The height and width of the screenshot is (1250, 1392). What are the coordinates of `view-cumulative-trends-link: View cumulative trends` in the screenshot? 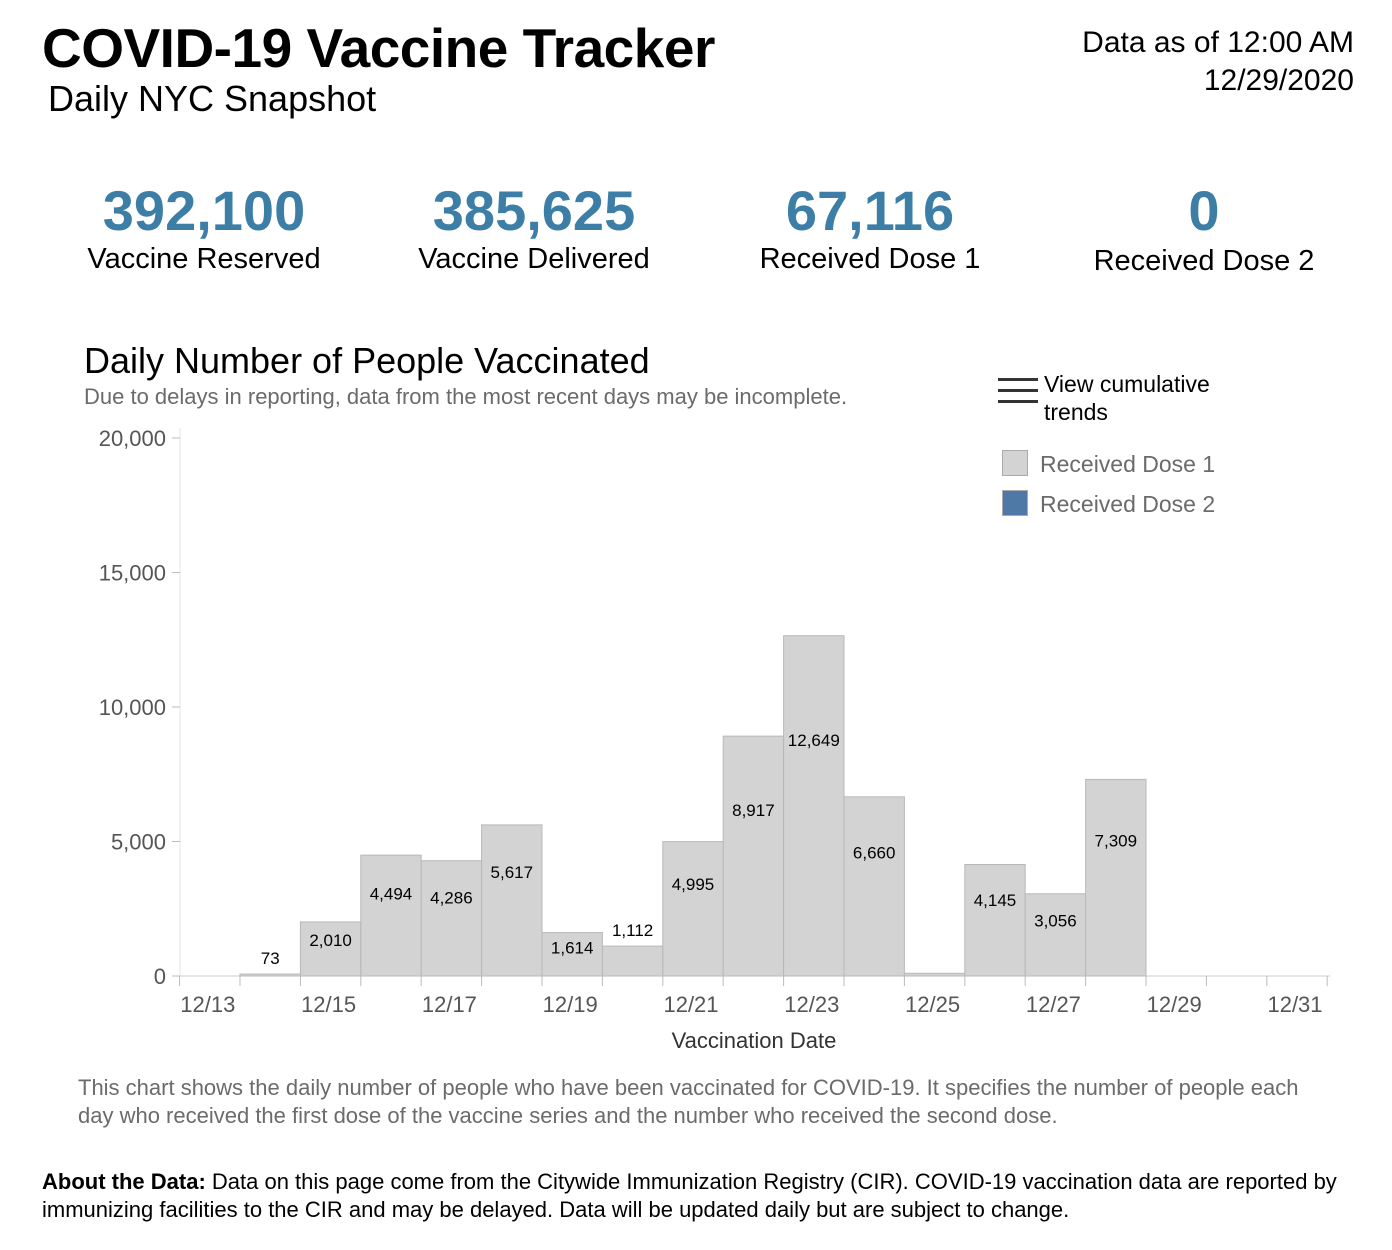 It's located at (1127, 398).